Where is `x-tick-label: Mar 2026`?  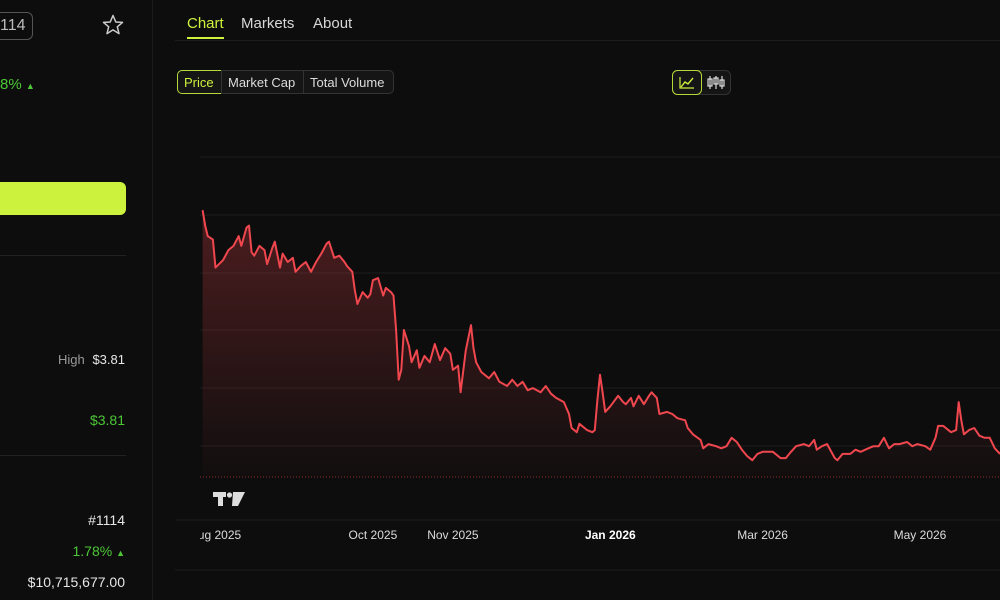
x-tick-label: Mar 2026 is located at coordinates (762, 535).